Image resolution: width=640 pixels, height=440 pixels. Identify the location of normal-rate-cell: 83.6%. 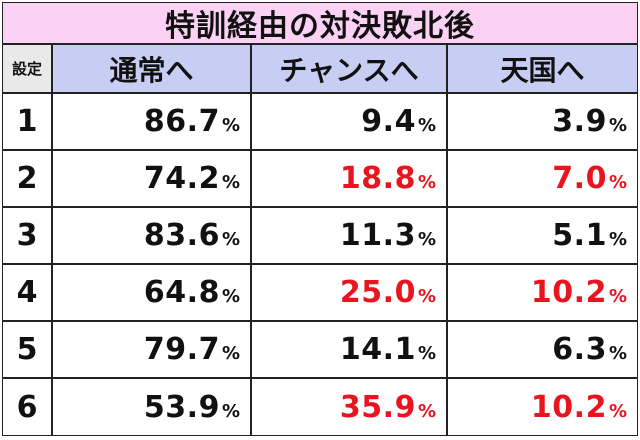
(151, 235).